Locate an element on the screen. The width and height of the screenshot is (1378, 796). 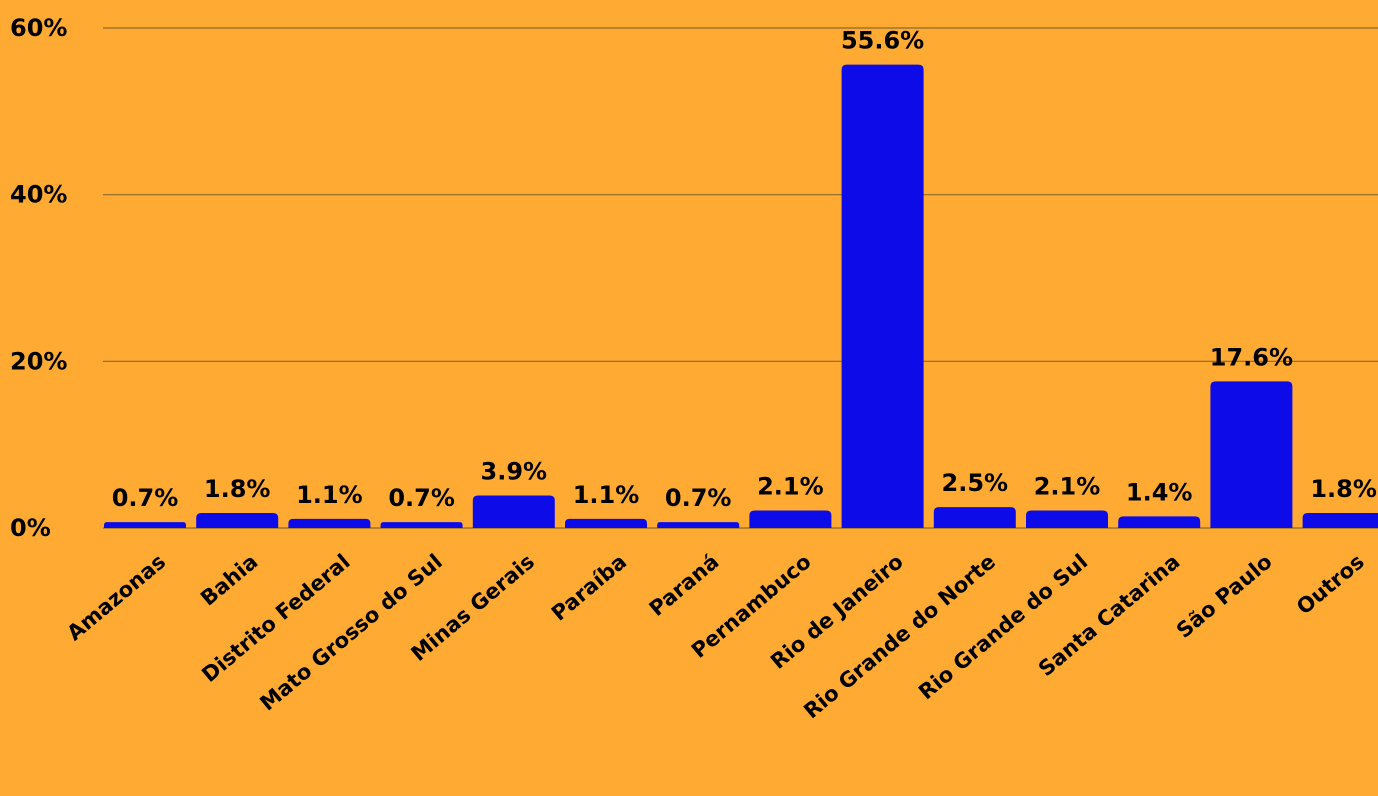
x-tick-label: Mato Grosso do Sul is located at coordinates (350, 632).